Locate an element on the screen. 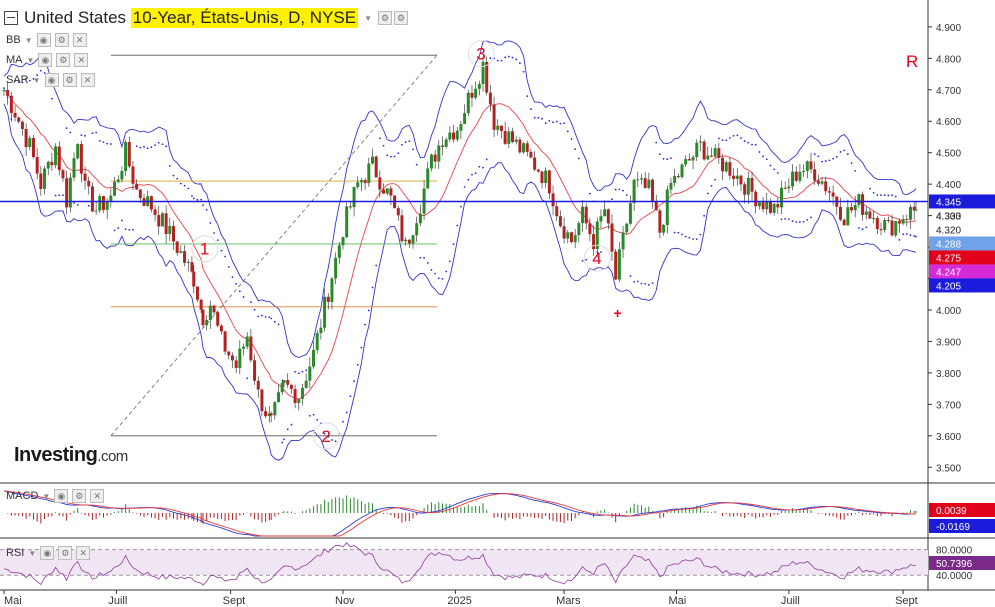 This screenshot has height=607, width=995. collapse-checkbox-icon is located at coordinates (11, 18).